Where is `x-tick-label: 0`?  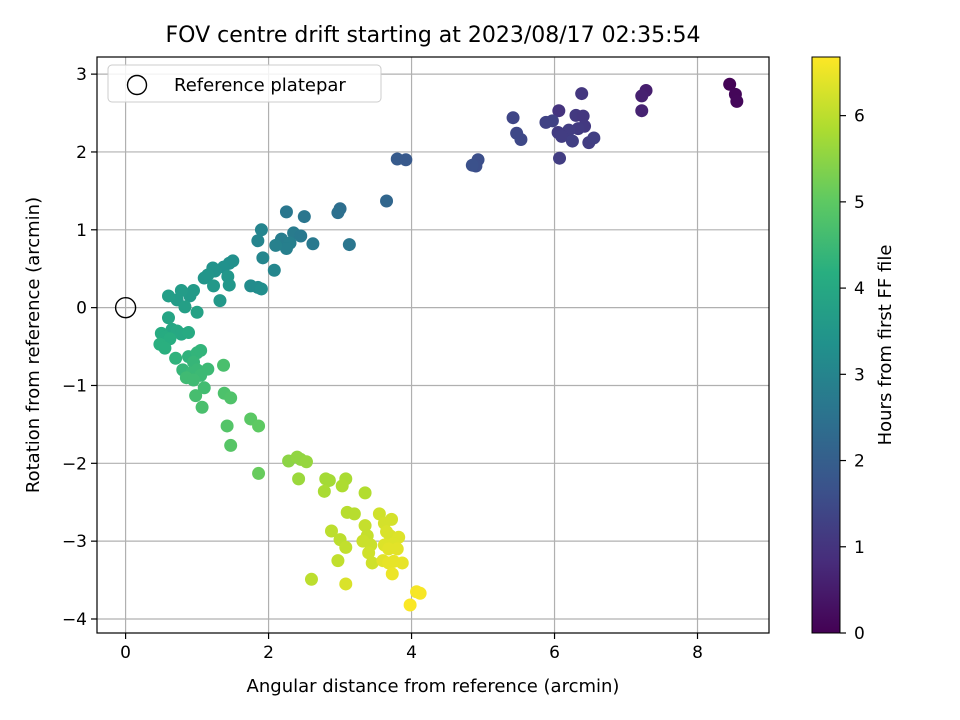
x-tick-label: 0 is located at coordinates (125, 653).